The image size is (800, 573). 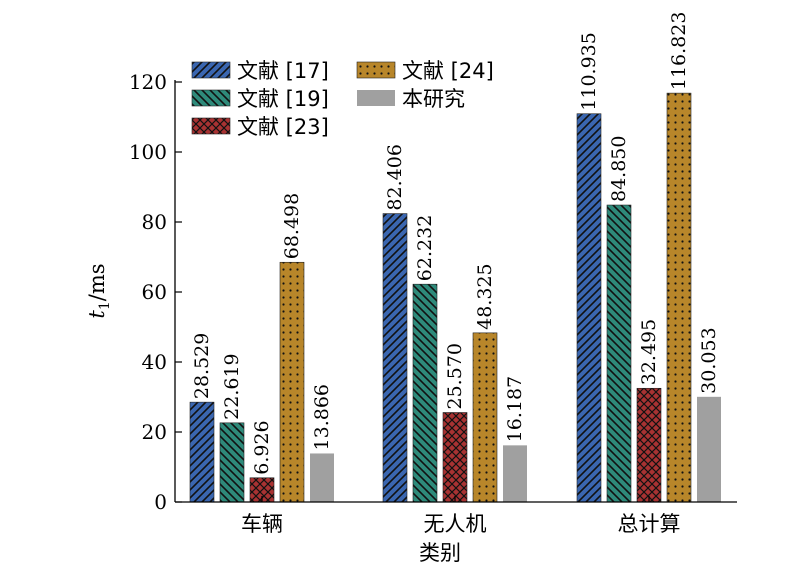 What do you see at coordinates (515, 409) in the screenshot?
I see `bar-value-label: 16.187` at bounding box center [515, 409].